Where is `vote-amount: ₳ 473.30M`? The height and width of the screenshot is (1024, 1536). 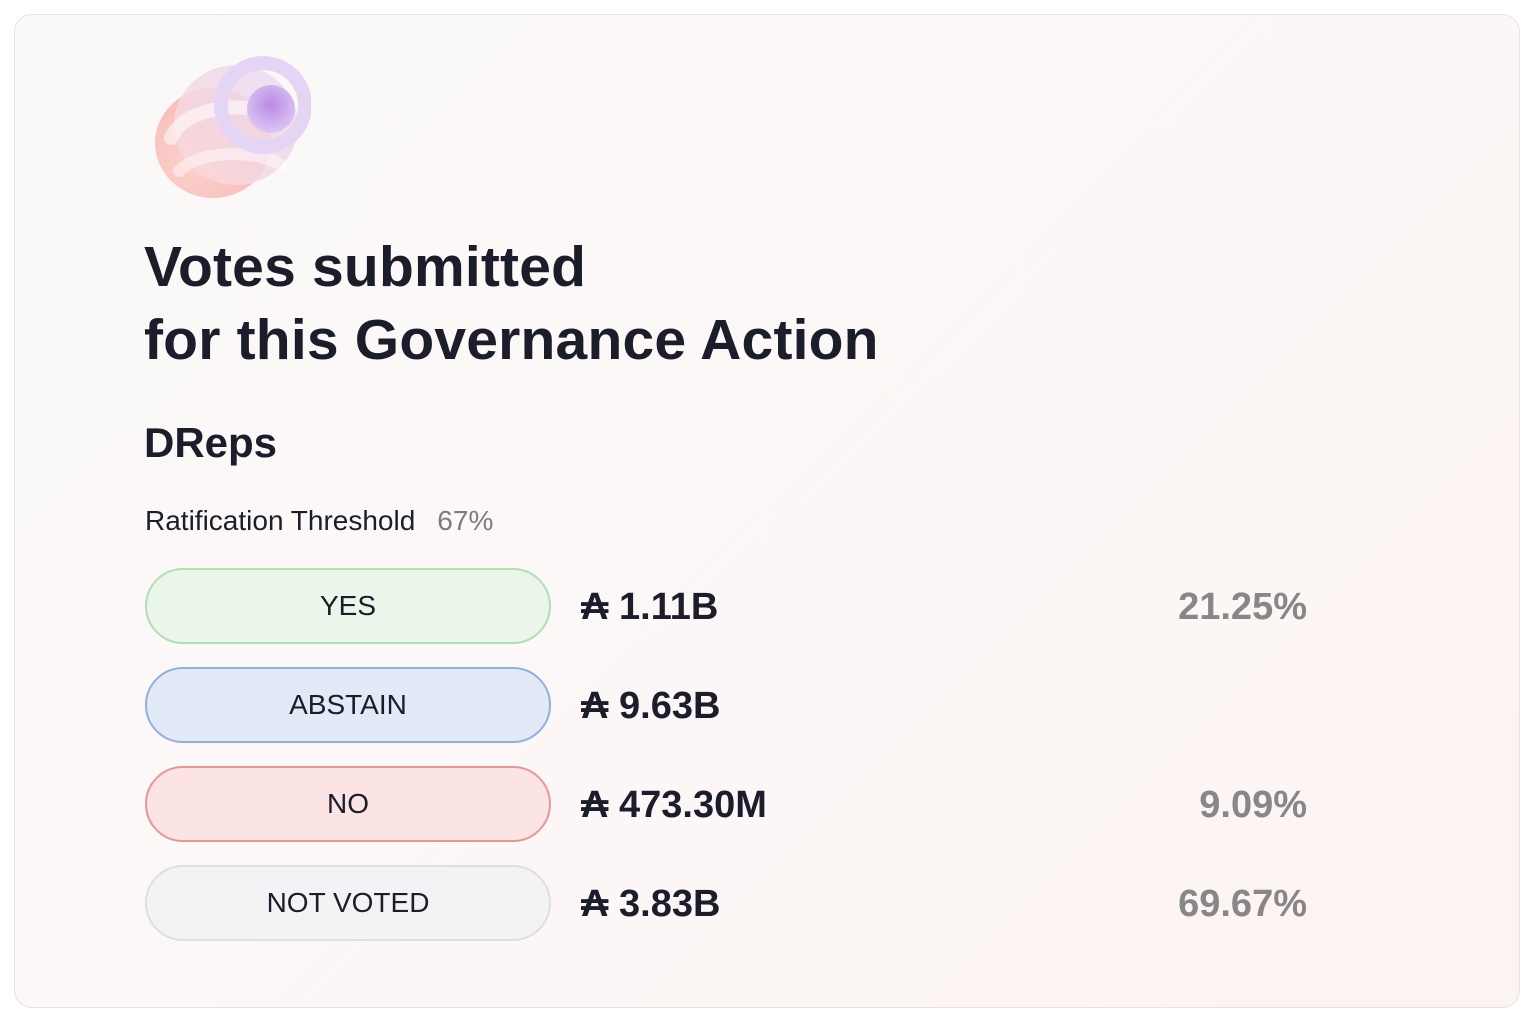
vote-amount: ₳ 473.30M is located at coordinates (674, 805).